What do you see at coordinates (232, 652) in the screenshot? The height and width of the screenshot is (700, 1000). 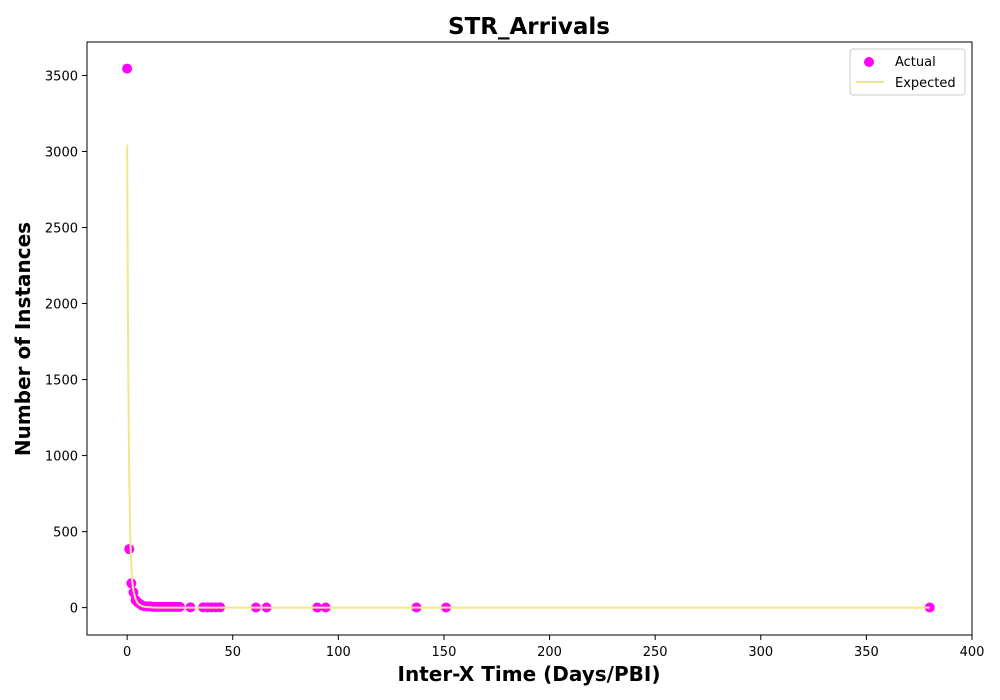 I see `x-tick-label: 50` at bounding box center [232, 652].